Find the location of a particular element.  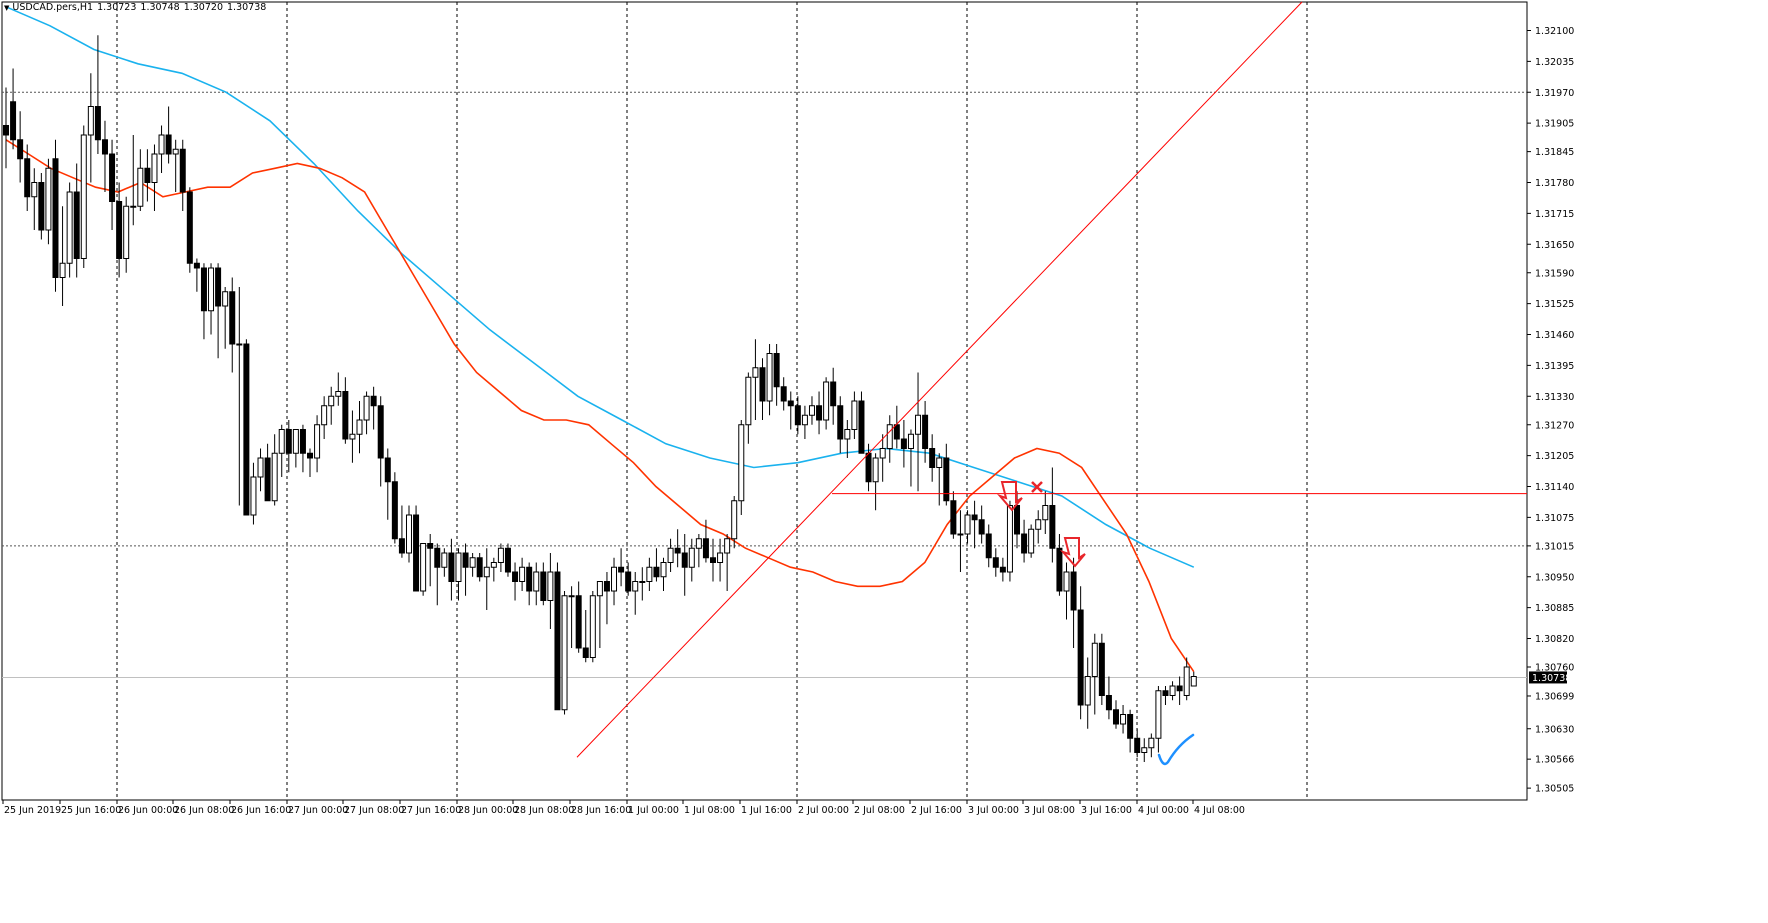

price-tick-label: 1.31205 is located at coordinates (1554, 456).